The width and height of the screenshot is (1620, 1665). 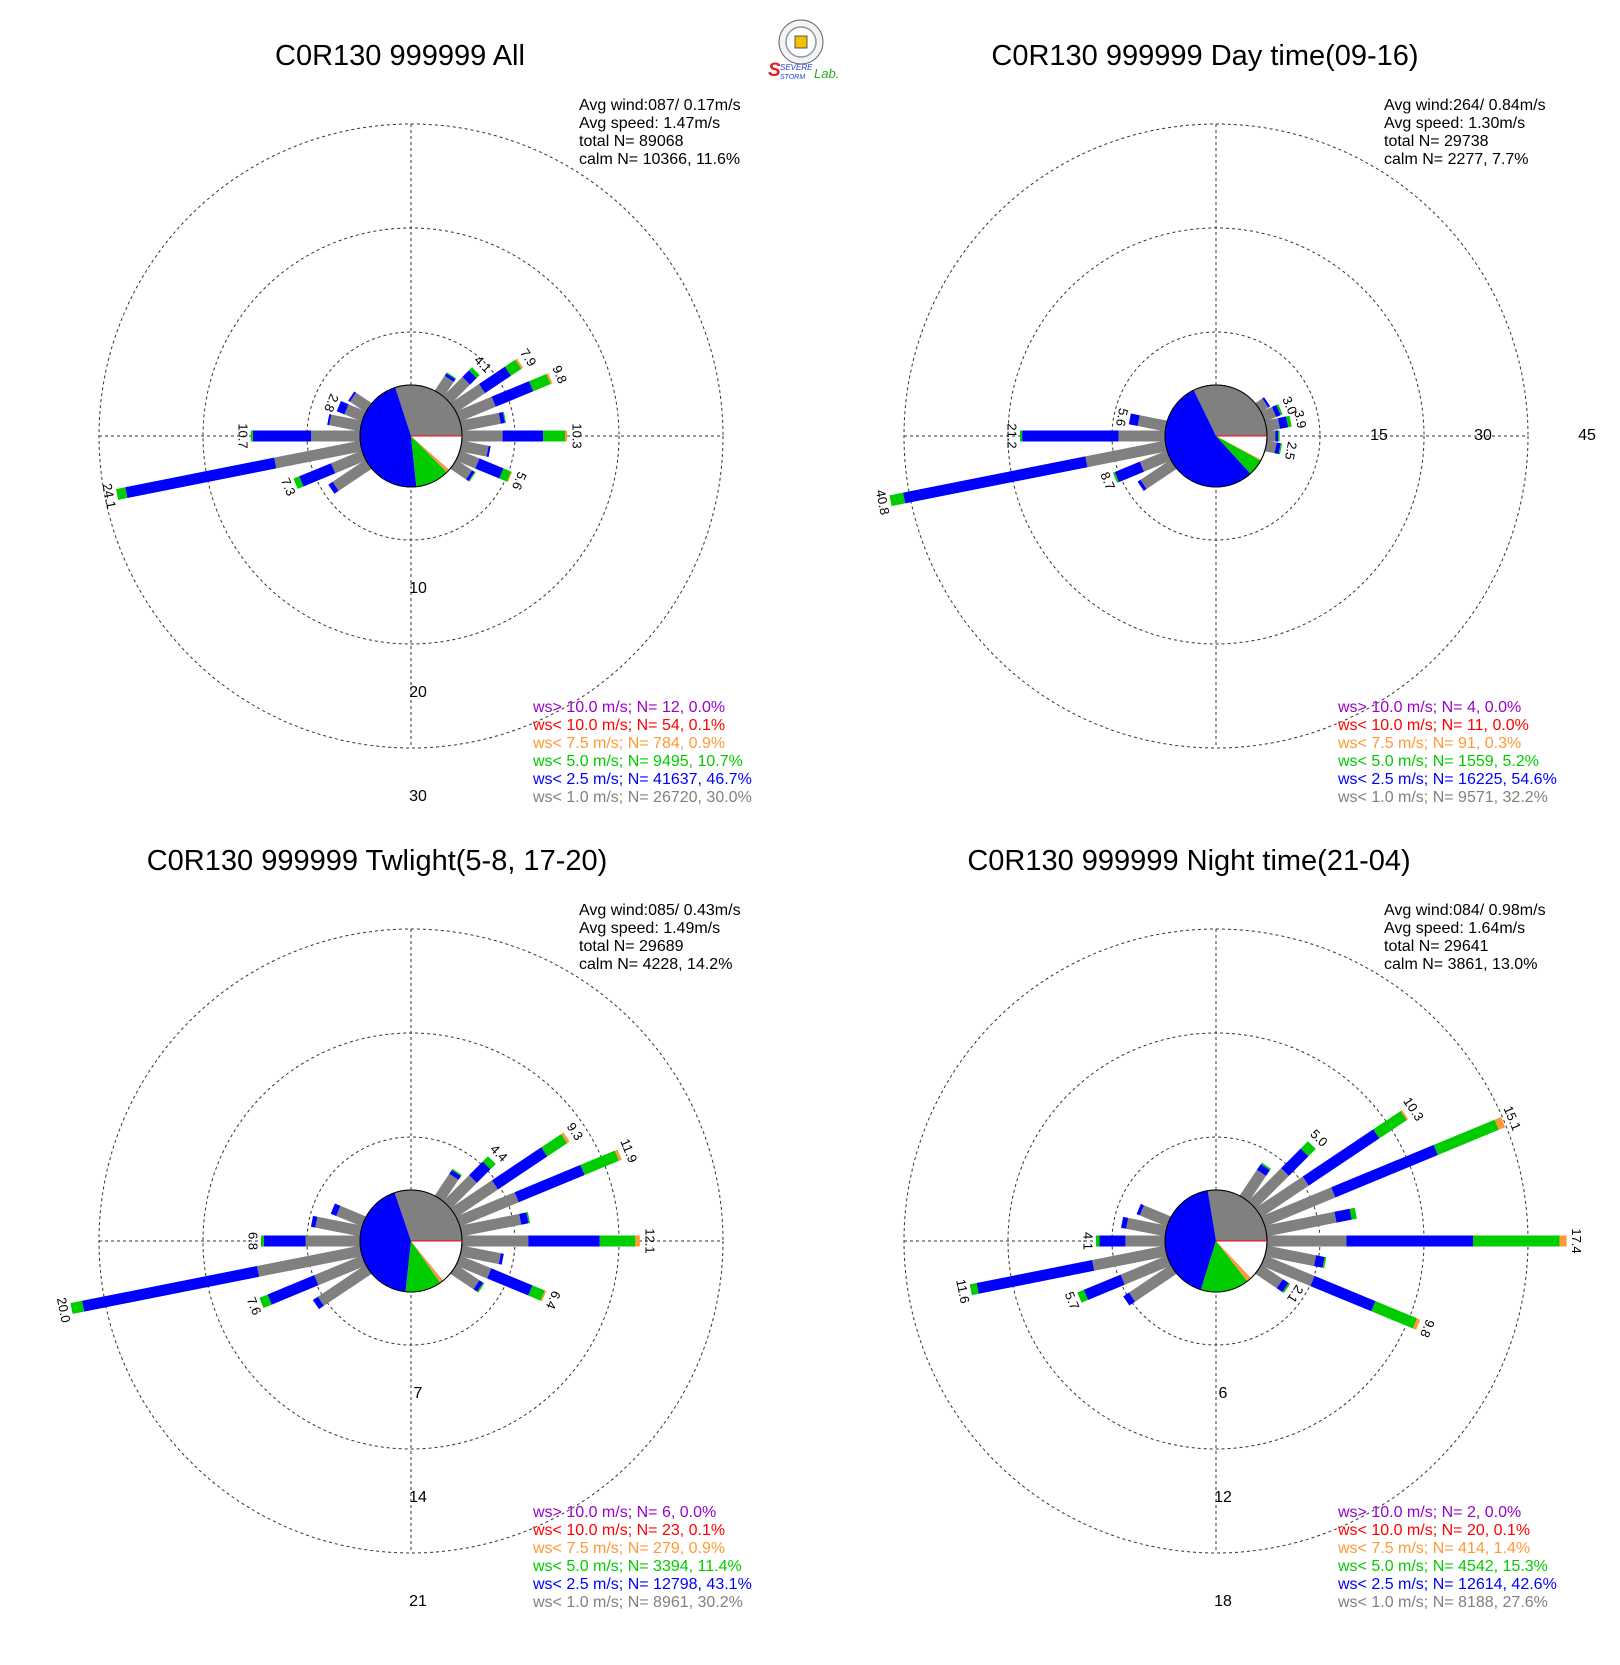 I want to click on legend-gt10: ws> 10.0 m/s; N= 2, 0.0%, so click(x=1429, y=1512).